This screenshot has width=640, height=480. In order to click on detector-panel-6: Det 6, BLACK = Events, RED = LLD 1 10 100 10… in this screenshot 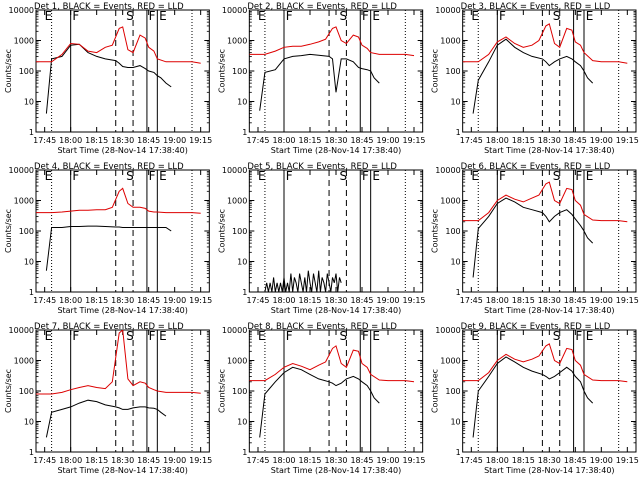, I will do `click(535, 238)`.